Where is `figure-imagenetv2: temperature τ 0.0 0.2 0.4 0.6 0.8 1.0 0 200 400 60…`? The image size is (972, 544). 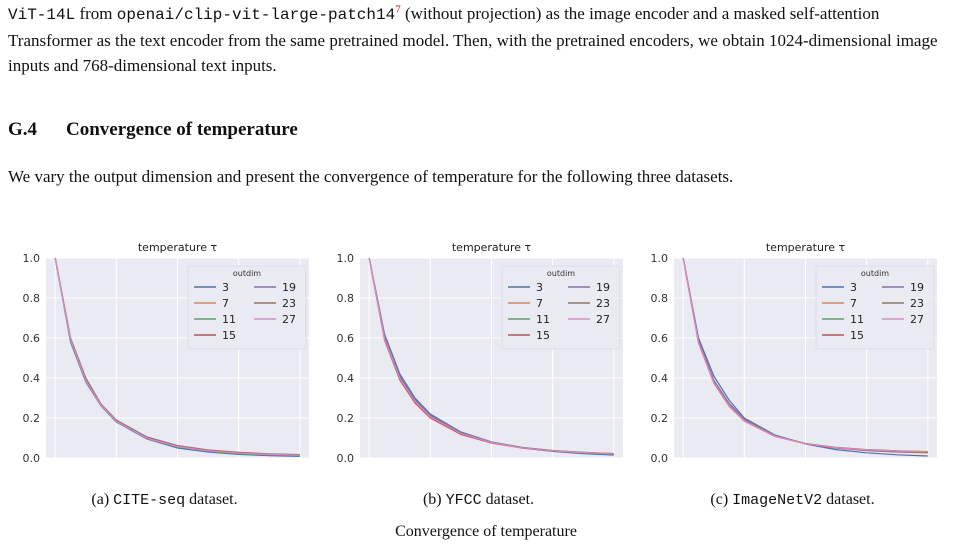 figure-imagenetv2: temperature τ 0.0 0.2 0.4 0.6 0.8 1.0 0 200 400 60… is located at coordinates (792, 351).